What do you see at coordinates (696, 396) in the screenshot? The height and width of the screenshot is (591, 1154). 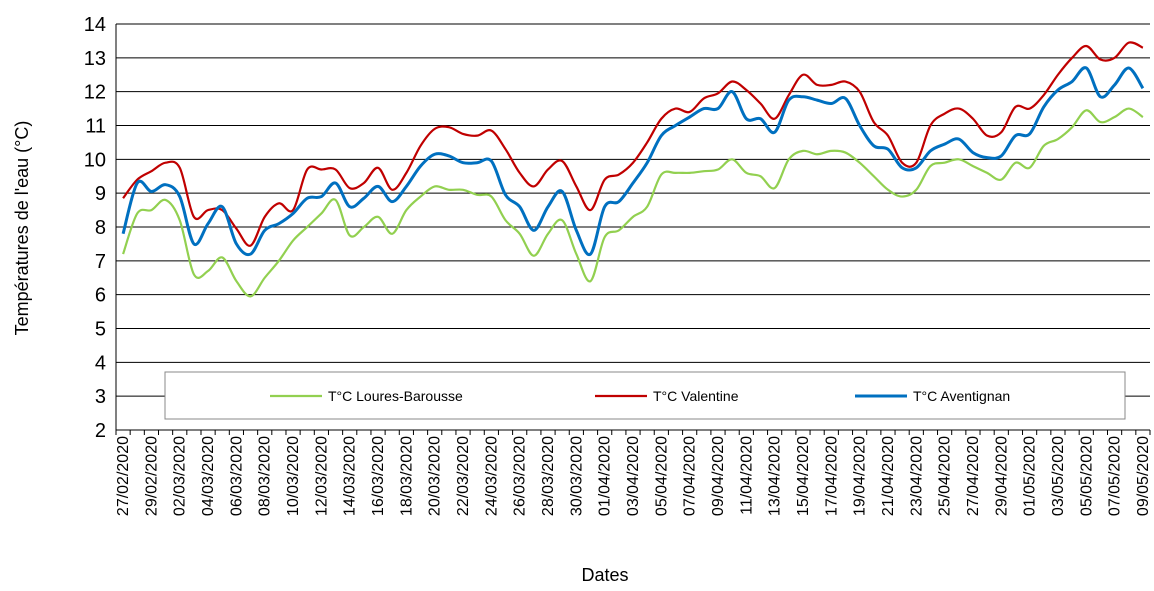 I see `legend-label: T°C Valentine` at bounding box center [696, 396].